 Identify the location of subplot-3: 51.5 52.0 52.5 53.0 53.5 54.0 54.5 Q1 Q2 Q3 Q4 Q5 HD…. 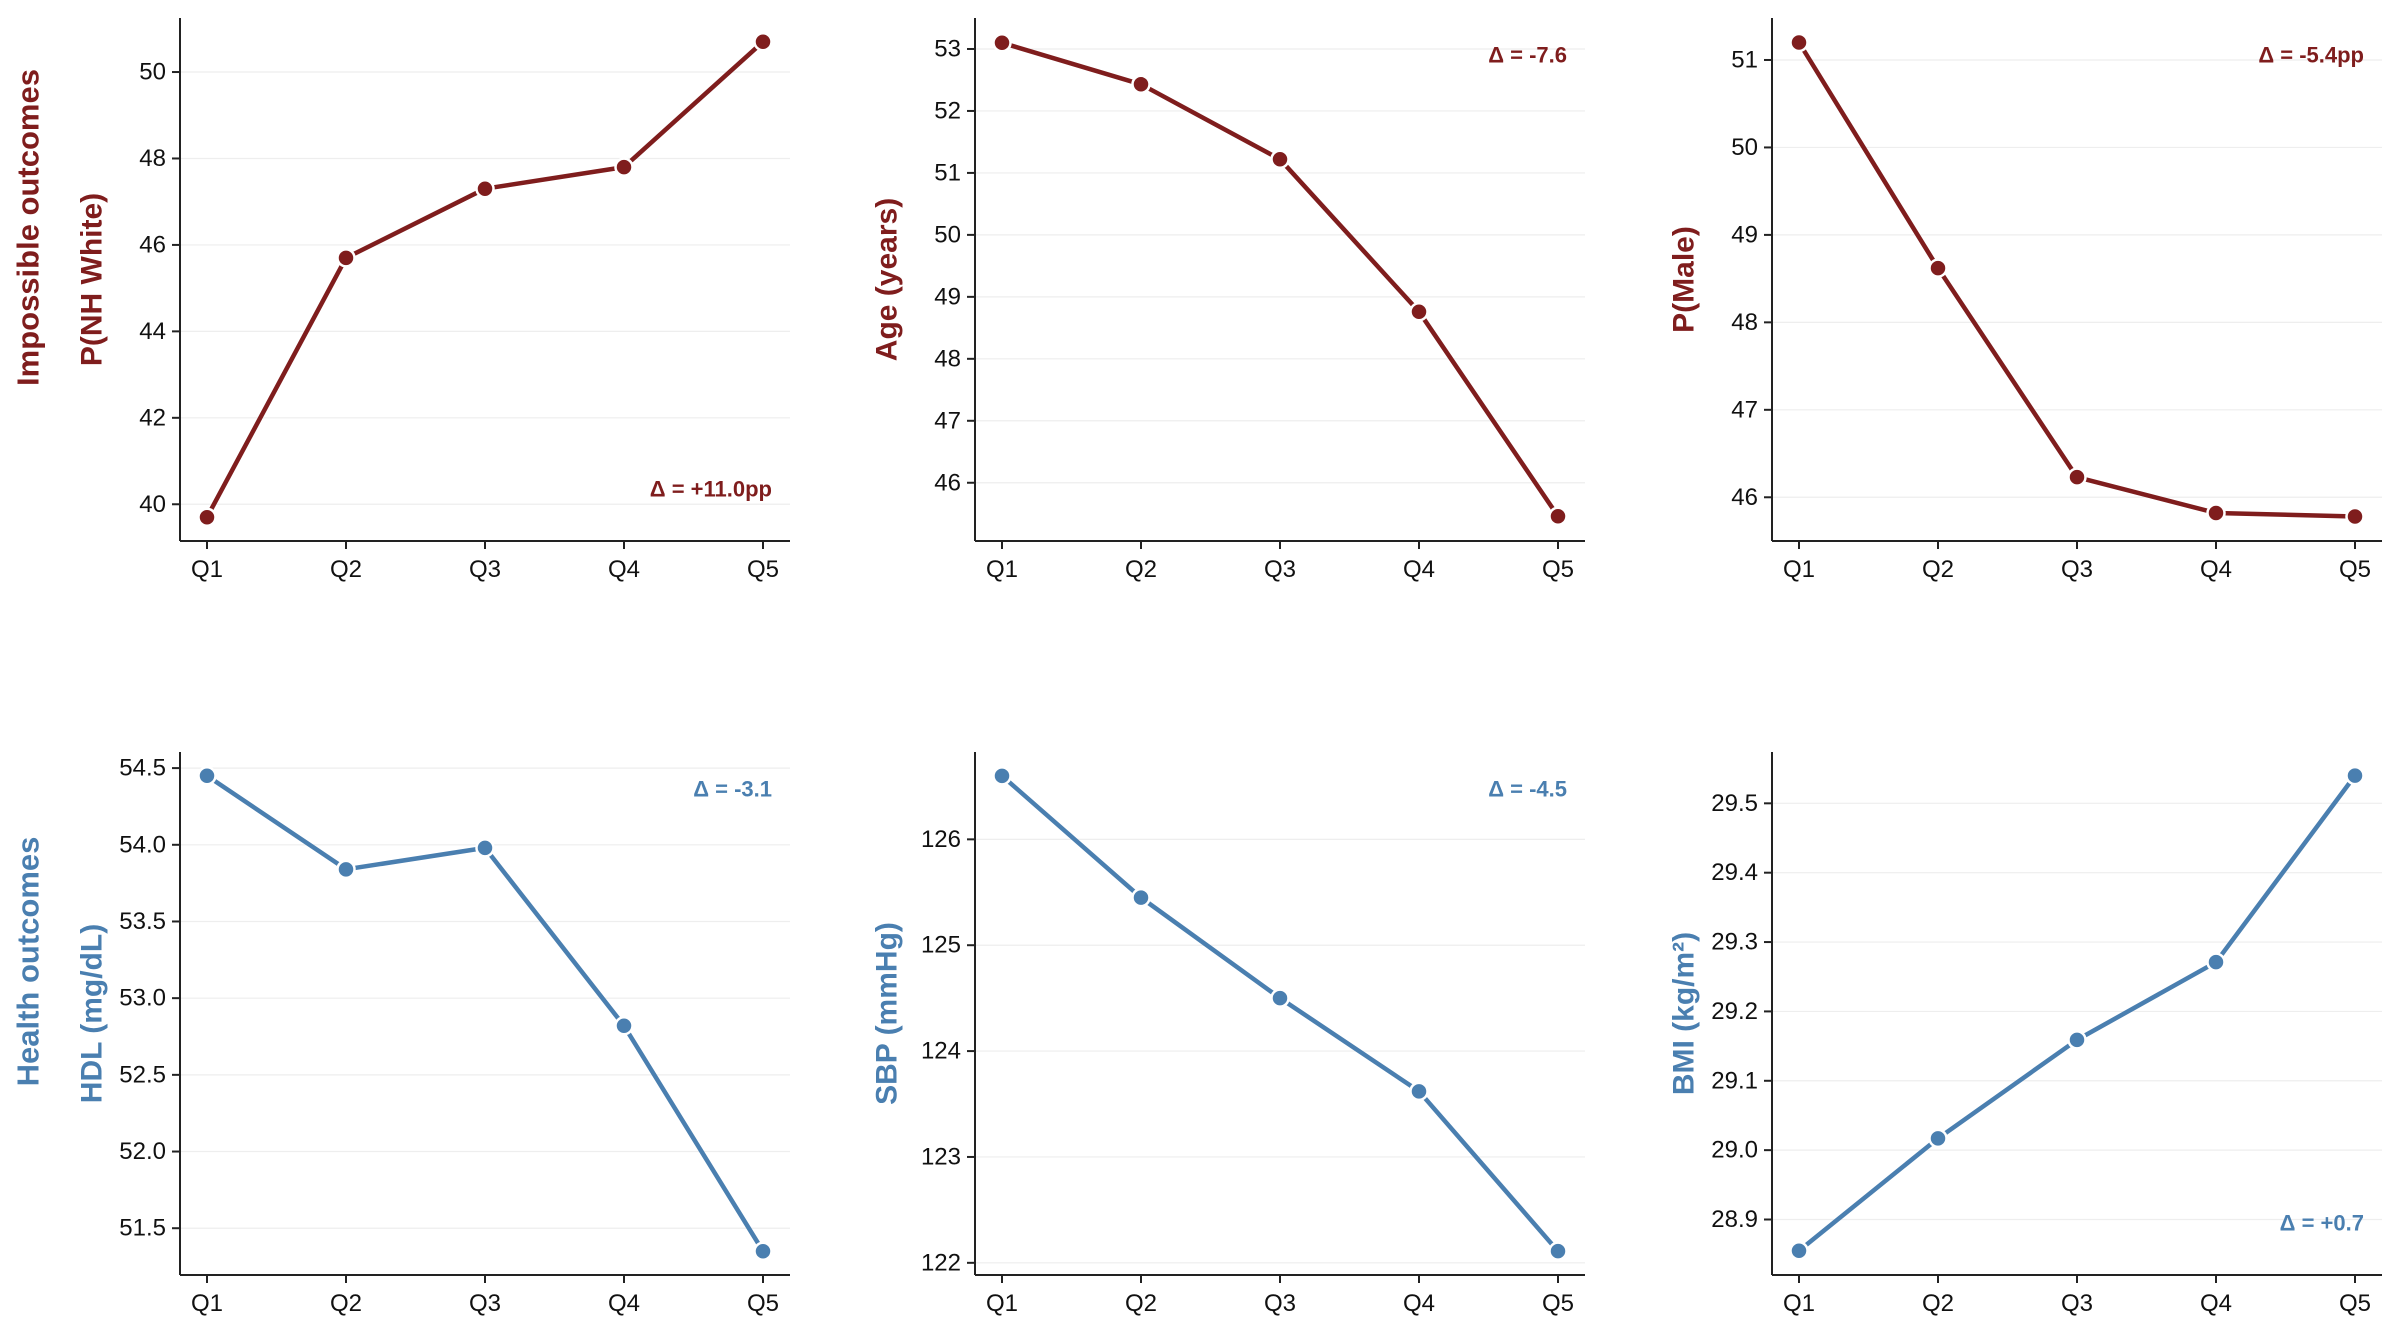
(433, 1034).